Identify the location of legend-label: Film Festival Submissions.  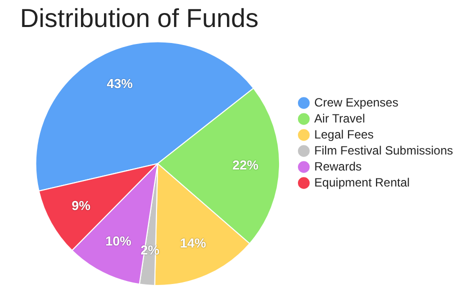
(384, 150).